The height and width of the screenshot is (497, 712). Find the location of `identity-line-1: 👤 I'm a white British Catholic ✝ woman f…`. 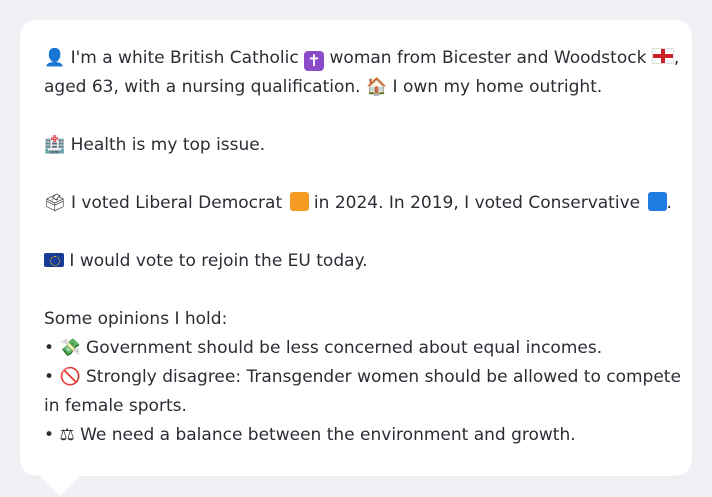

identity-line-1: 👤 I'm a white British Catholic ✝ woman f… is located at coordinates (362, 59).